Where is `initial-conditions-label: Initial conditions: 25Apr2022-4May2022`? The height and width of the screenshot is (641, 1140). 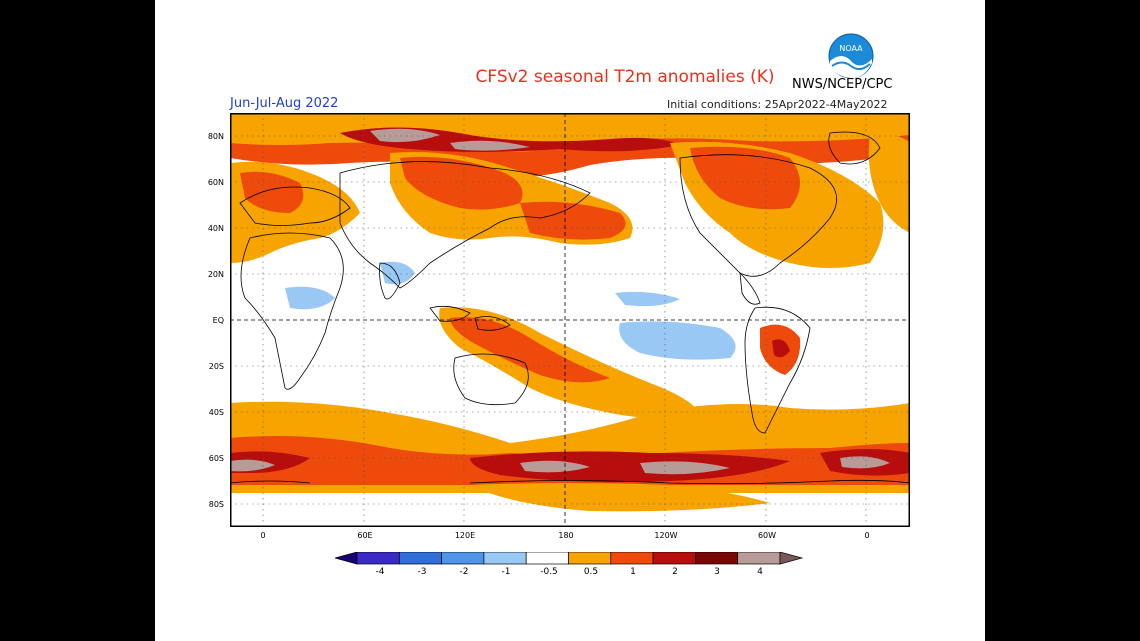
initial-conditions-label: Initial conditions: 25Apr2022-4May2022 is located at coordinates (777, 104).